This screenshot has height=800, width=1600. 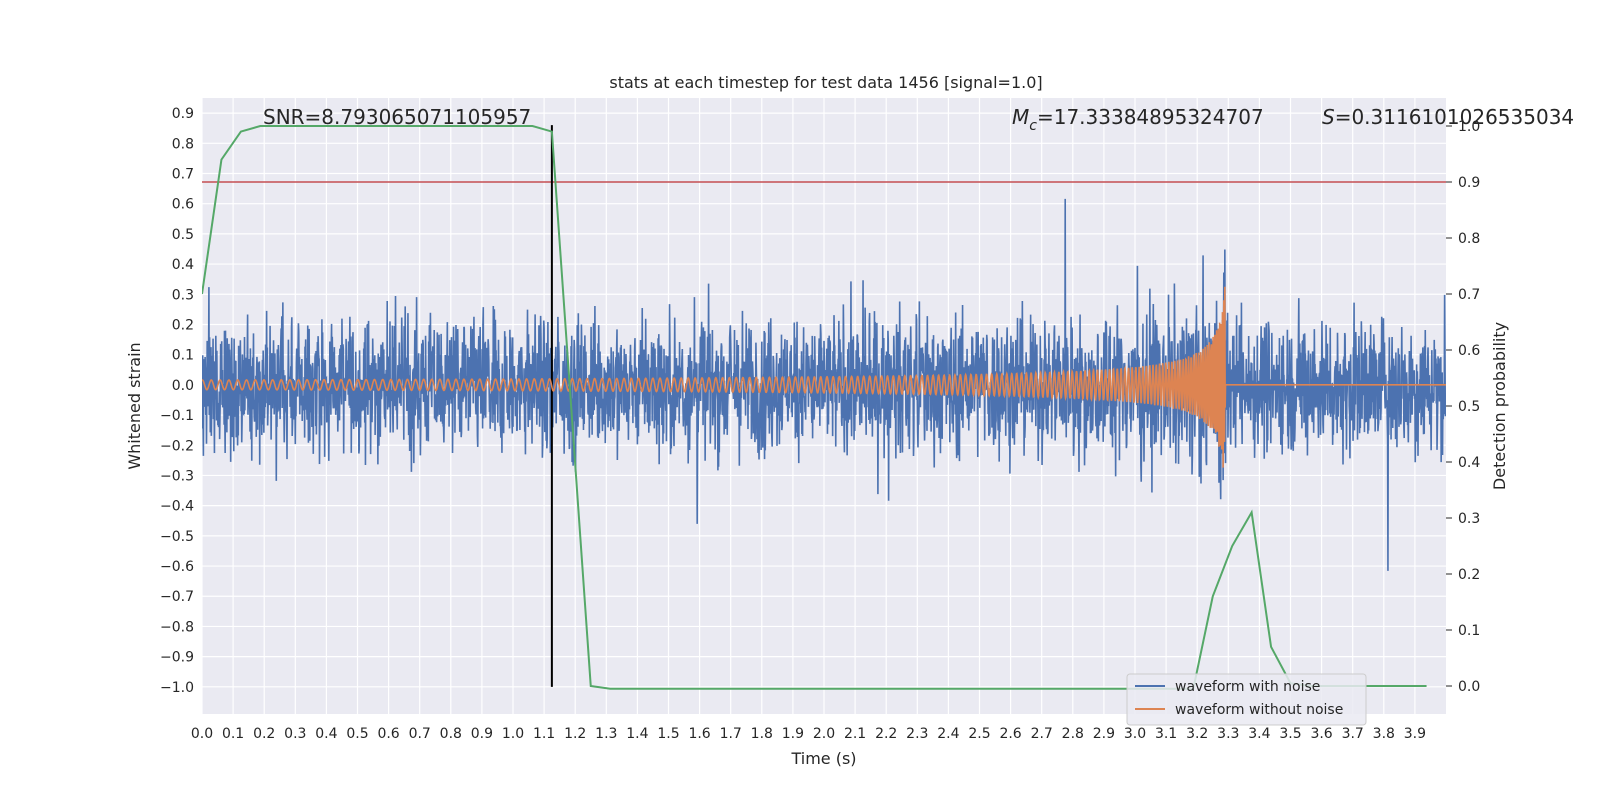 I want to click on y2-tick-label: 0.9, so click(x=1469, y=183).